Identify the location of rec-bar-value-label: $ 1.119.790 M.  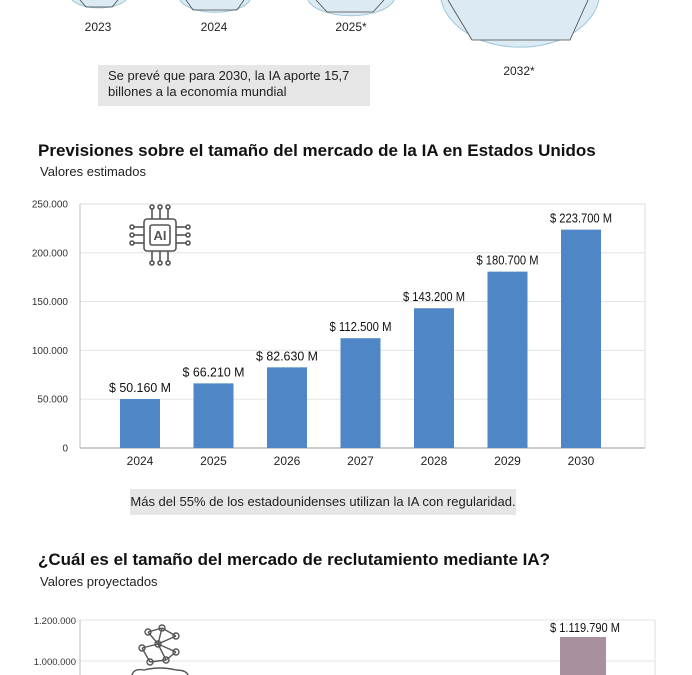
(585, 627).